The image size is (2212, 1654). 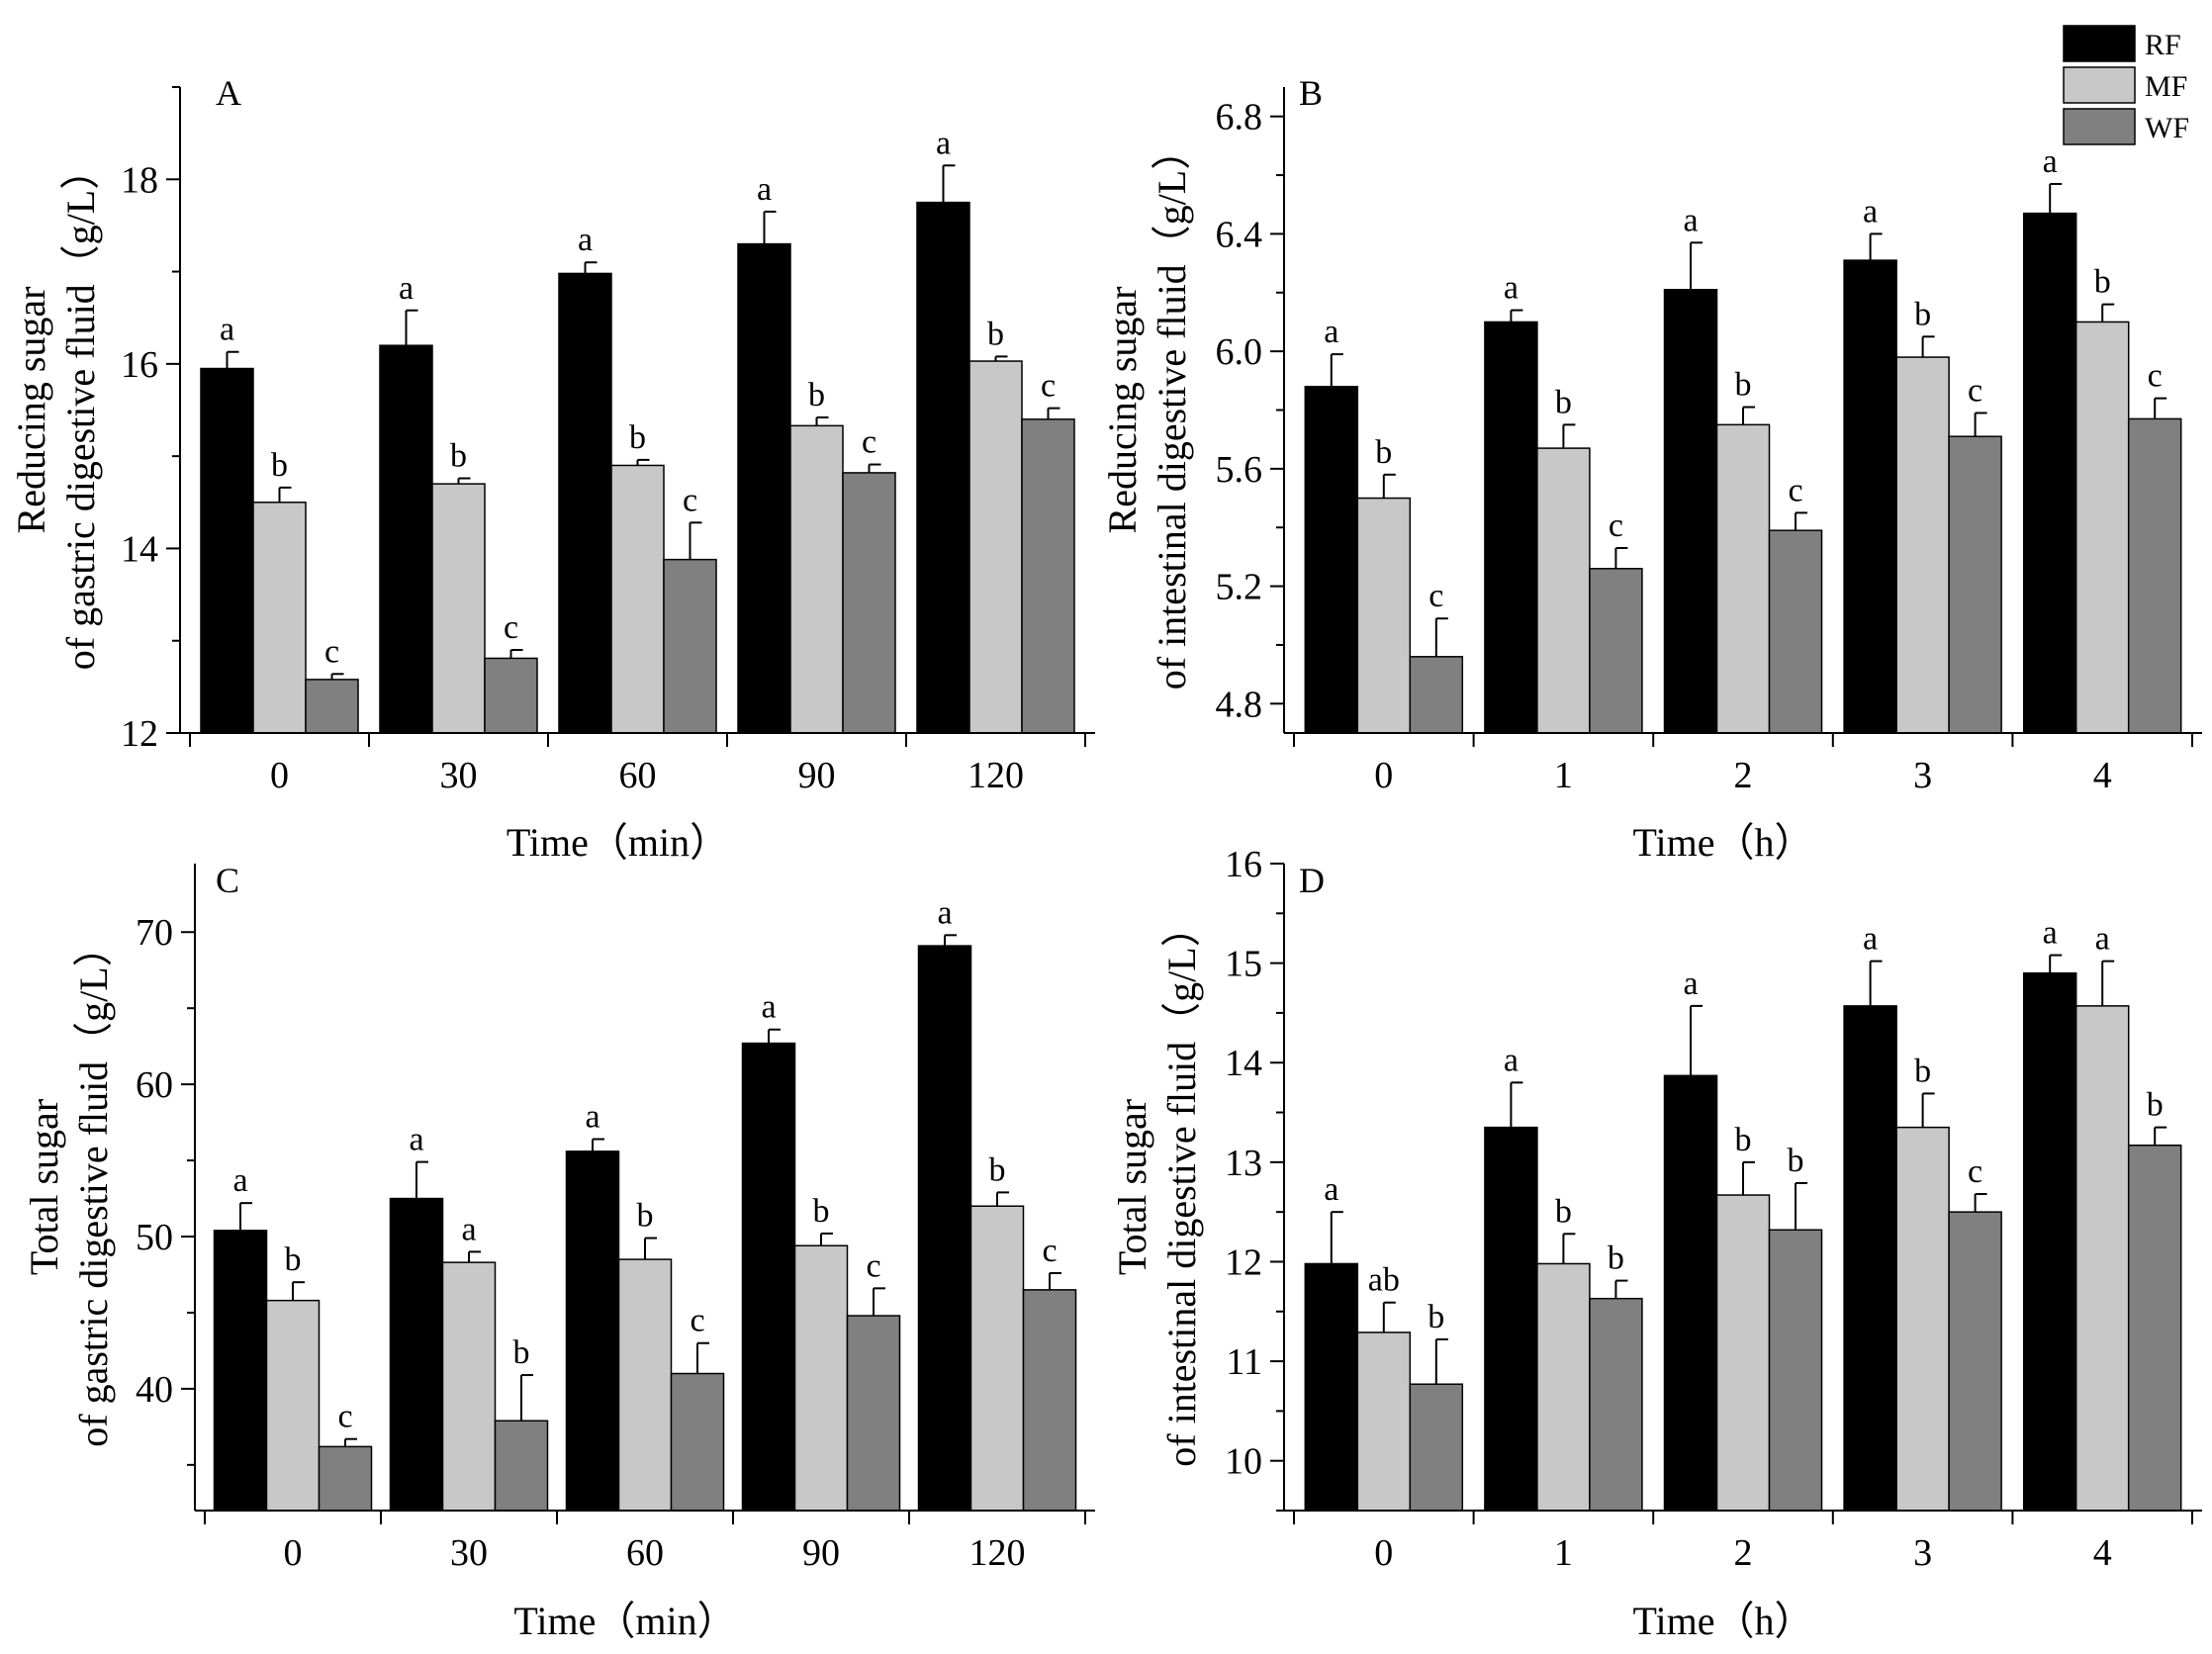 What do you see at coordinates (1240, 234) in the screenshot?
I see `y-tick-label: 6.4` at bounding box center [1240, 234].